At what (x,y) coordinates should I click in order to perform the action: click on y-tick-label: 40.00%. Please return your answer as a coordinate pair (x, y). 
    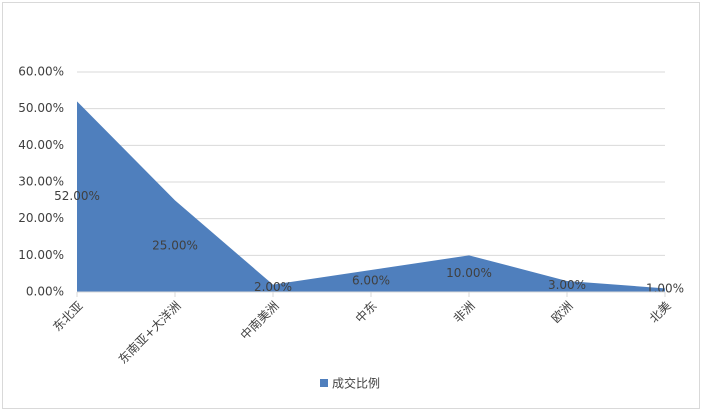
    Looking at the image, I should click on (41, 145).